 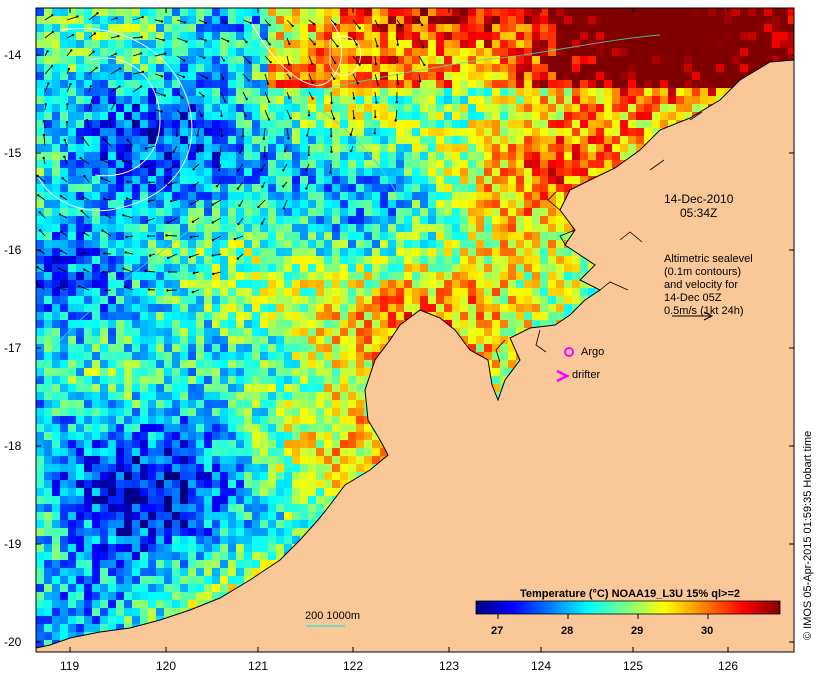 I want to click on lat-tick-label: -16, so click(x=13, y=250).